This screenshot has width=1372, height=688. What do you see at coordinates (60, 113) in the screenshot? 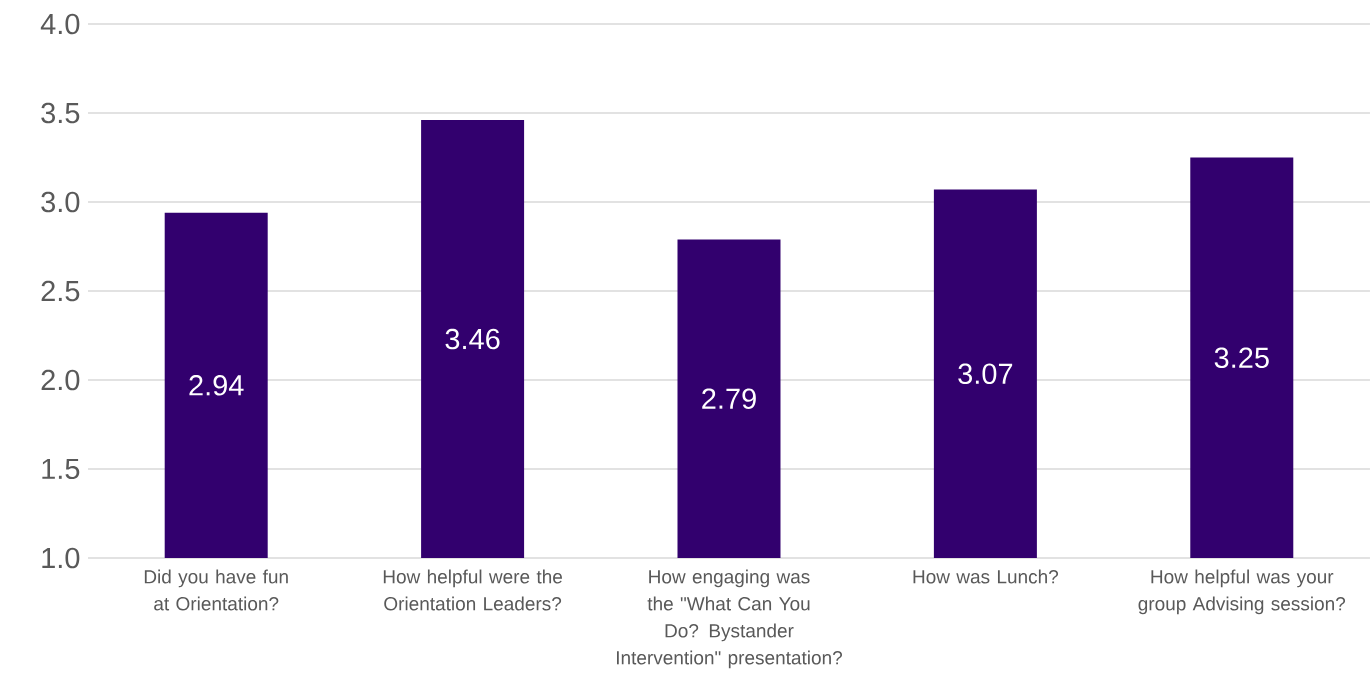
I see `y-tick-label: 3.5` at bounding box center [60, 113].